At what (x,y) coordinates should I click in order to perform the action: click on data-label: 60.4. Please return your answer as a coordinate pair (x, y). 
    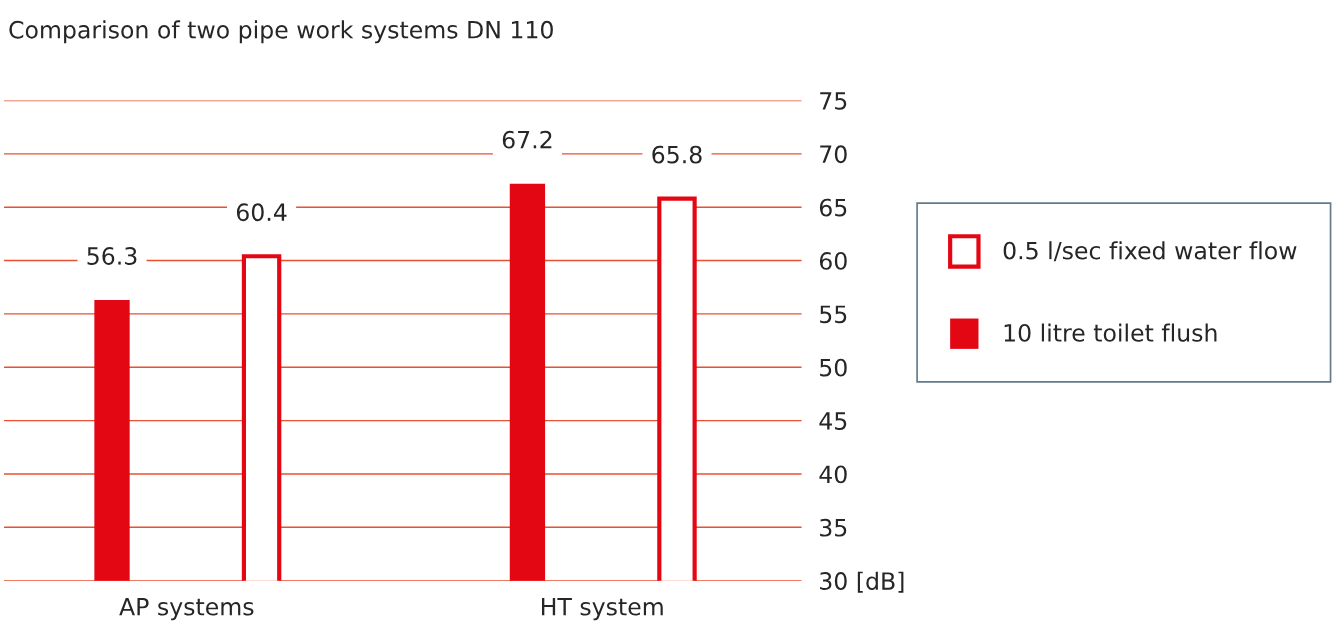
    Looking at the image, I should click on (261, 212).